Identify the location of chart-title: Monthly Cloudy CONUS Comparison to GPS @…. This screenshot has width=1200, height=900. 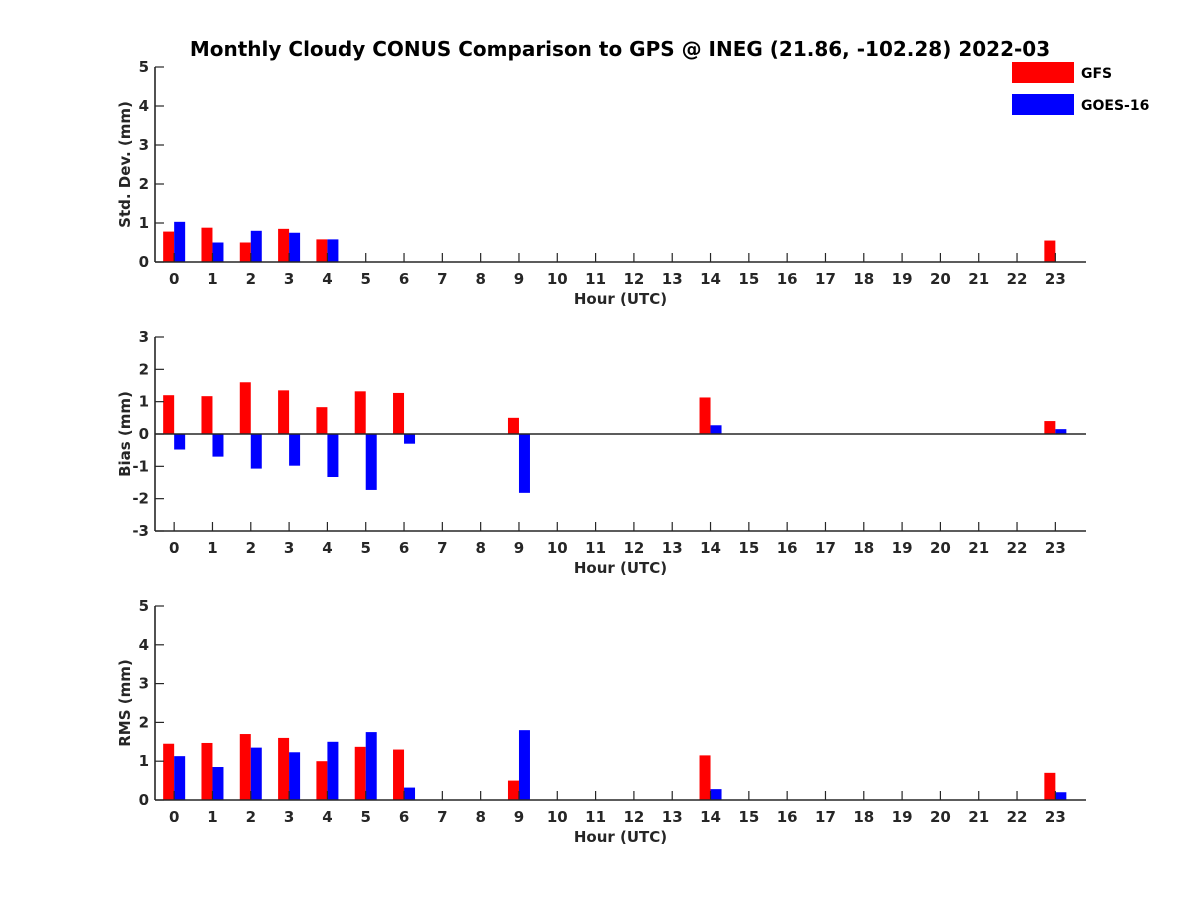
(620, 49).